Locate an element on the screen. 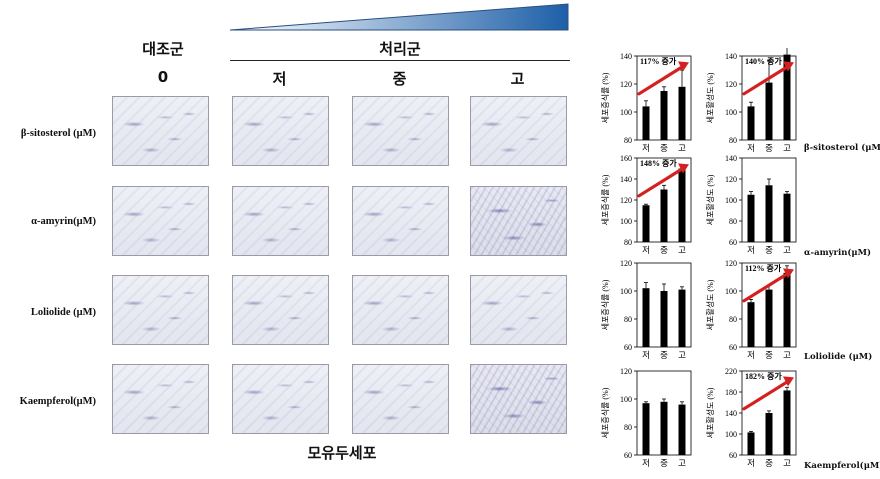 Image resolution: width=880 pixels, height=479 pixels. treatment-group-header: 처리군 is located at coordinates (400, 49).